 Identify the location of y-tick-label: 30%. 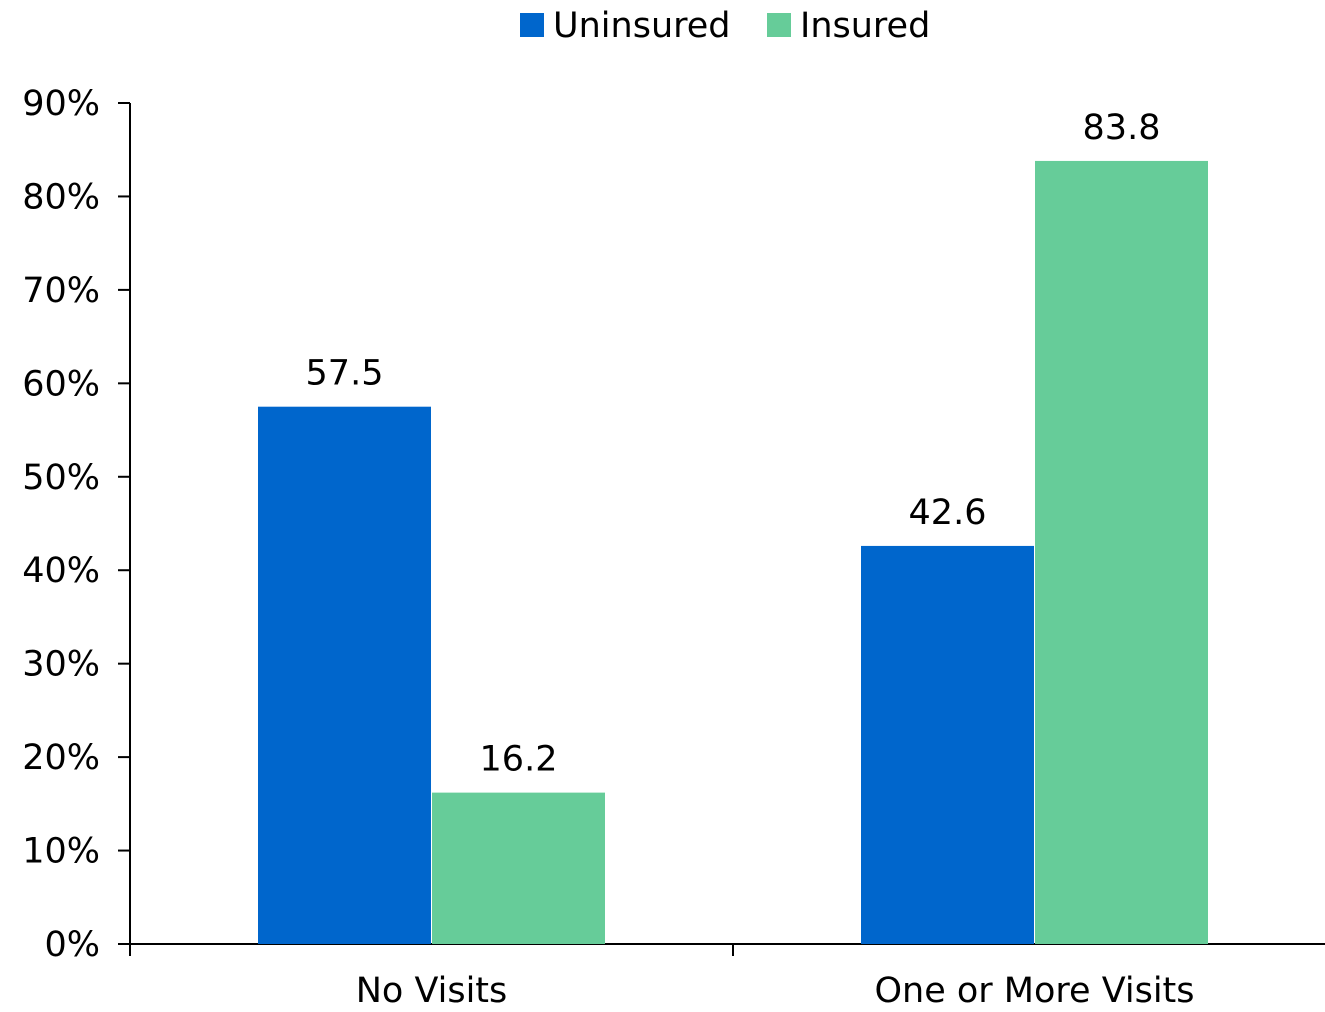
(61, 665).